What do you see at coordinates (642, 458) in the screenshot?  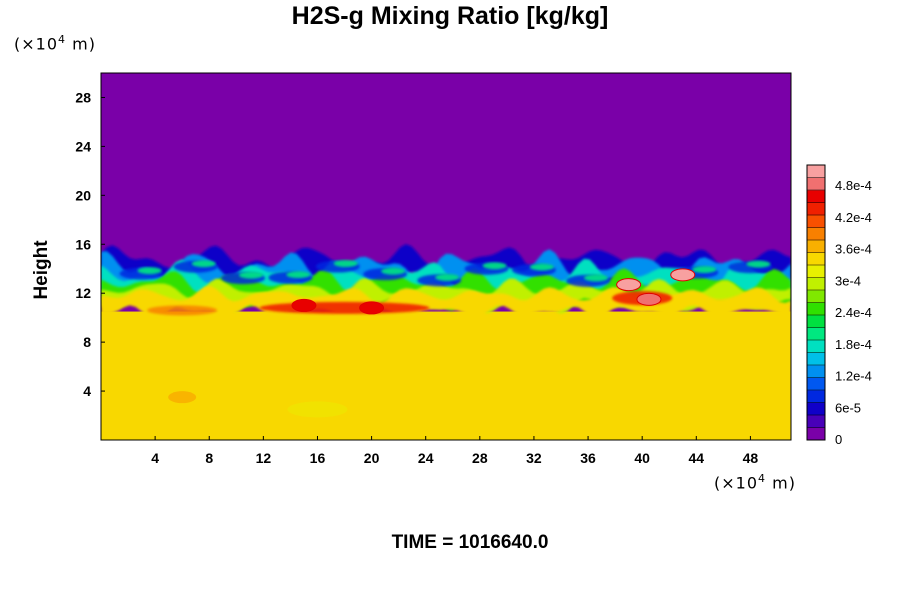 I see `x-tick-label: 40` at bounding box center [642, 458].